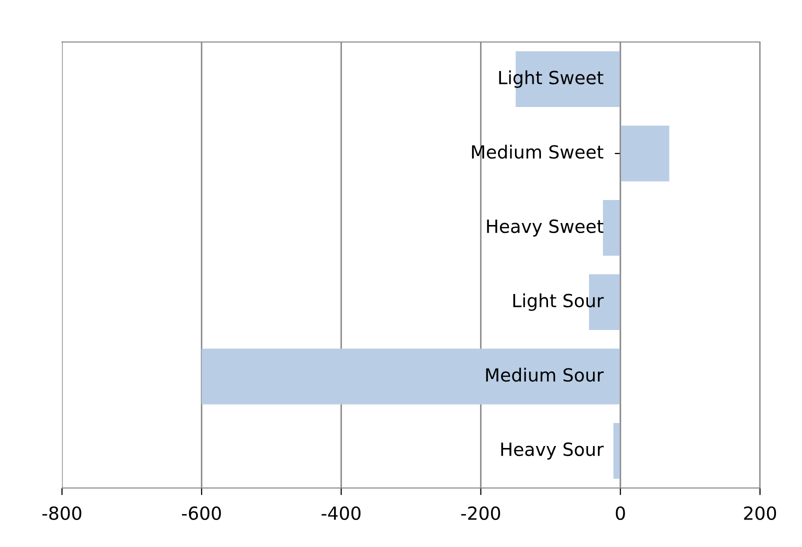 This screenshot has height=547, width=802. Describe the element at coordinates (341, 513) in the screenshot. I see `x-tick-label: -400` at that location.